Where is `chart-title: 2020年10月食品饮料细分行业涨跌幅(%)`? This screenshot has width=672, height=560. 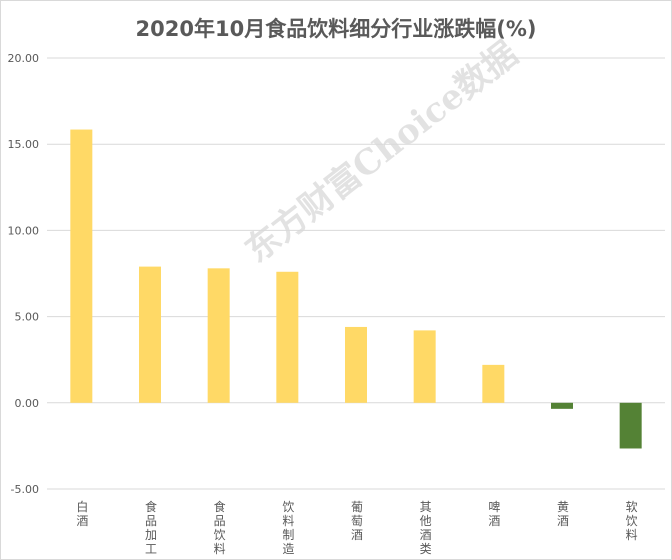 chart-title: 2020年10月食品饮料细分行业涨跌幅(%) is located at coordinates (336, 29).